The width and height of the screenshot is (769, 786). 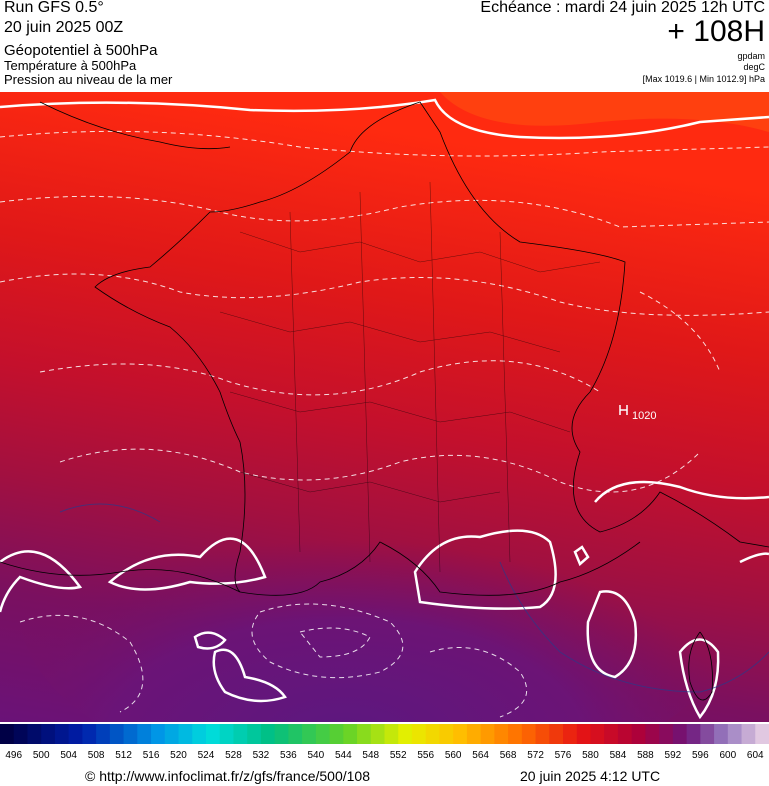 I want to click on colorbar-label: 516, so click(x=151, y=755).